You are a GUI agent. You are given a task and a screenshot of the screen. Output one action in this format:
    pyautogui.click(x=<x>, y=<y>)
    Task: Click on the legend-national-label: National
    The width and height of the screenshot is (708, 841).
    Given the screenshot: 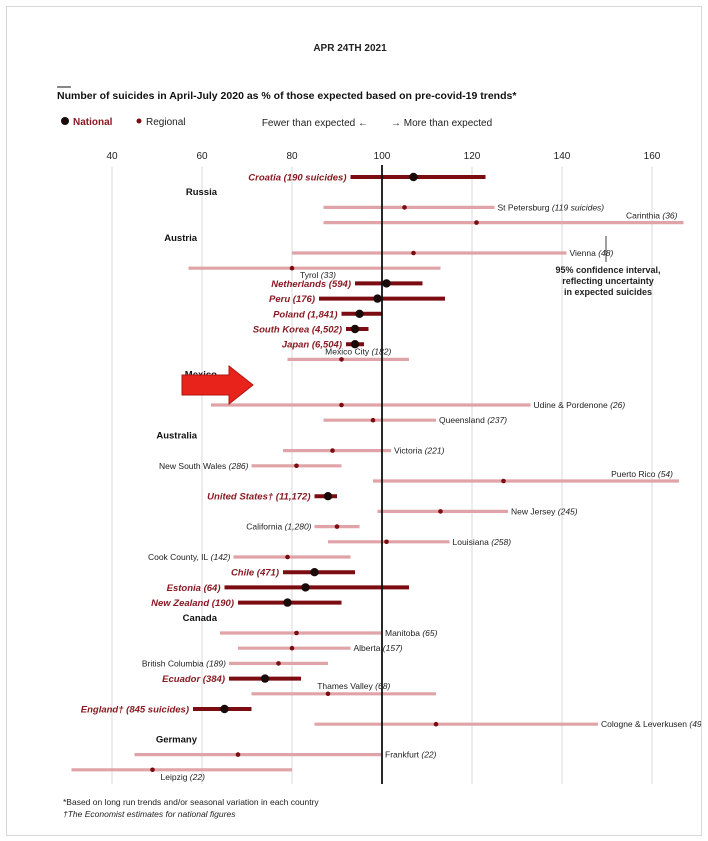 What is the action you would take?
    pyautogui.click(x=93, y=122)
    